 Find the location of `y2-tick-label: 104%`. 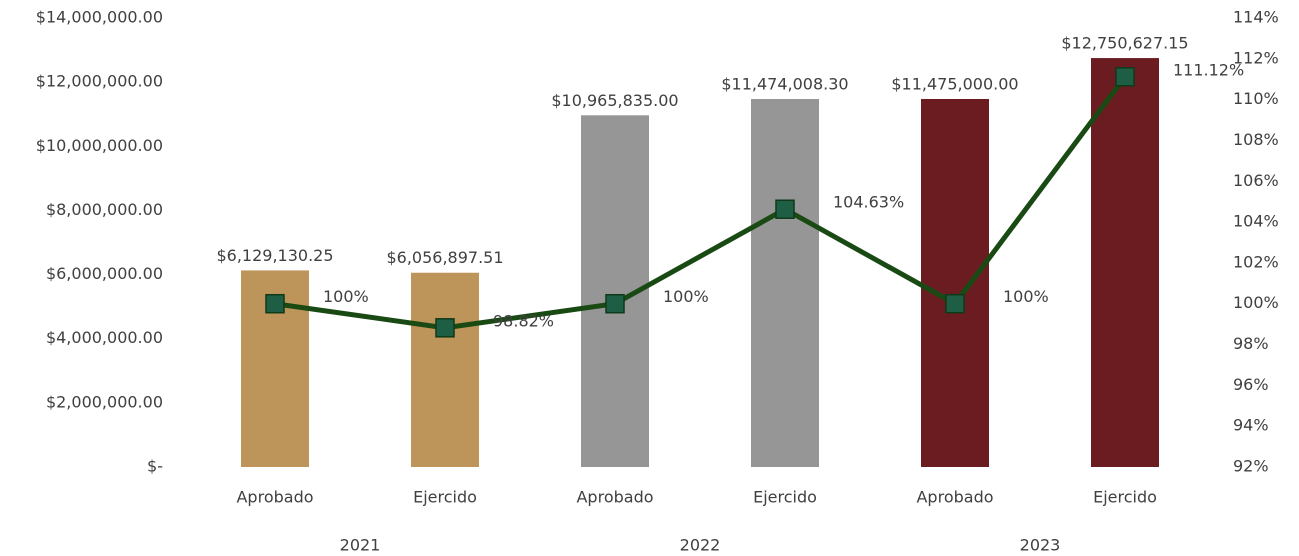

y2-tick-label: 104% is located at coordinates (1256, 221).